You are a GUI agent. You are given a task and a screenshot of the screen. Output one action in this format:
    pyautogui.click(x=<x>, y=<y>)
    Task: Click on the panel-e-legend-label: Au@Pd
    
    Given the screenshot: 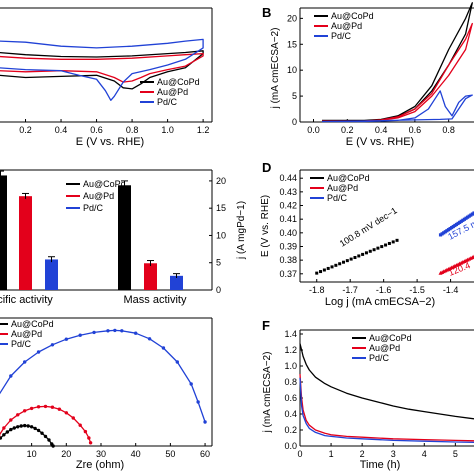 What is the action you would take?
    pyautogui.click(x=26, y=334)
    